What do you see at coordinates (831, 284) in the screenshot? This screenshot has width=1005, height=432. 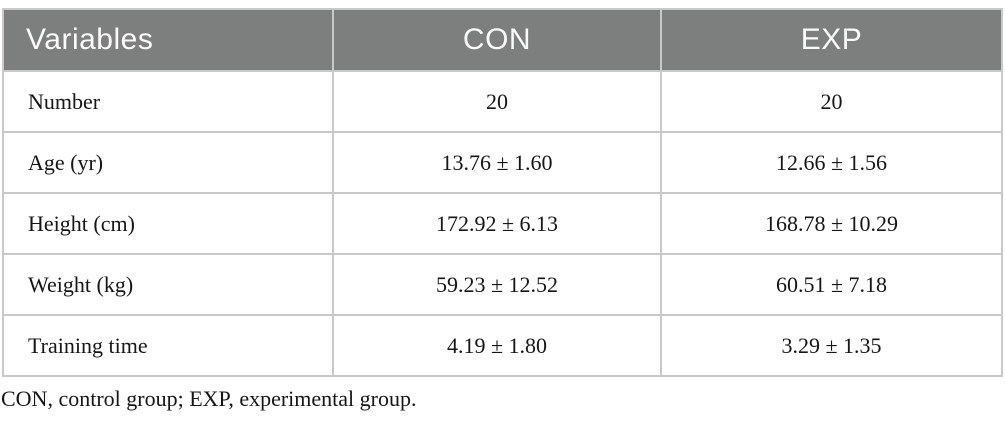 I see `exp-value: 60.51 ± 7.18` at bounding box center [831, 284].